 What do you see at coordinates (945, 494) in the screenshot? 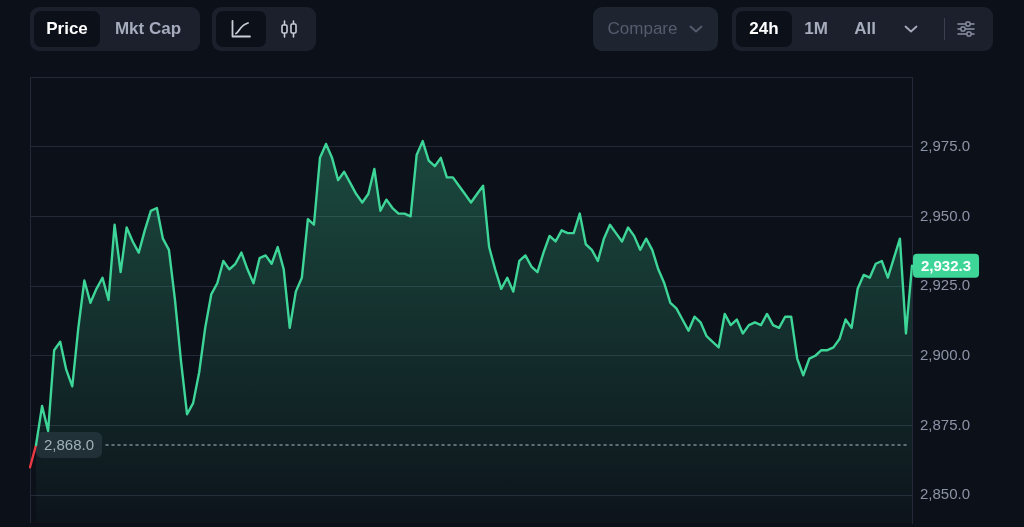
I see `y-tick-label: 2,850.0` at bounding box center [945, 494].